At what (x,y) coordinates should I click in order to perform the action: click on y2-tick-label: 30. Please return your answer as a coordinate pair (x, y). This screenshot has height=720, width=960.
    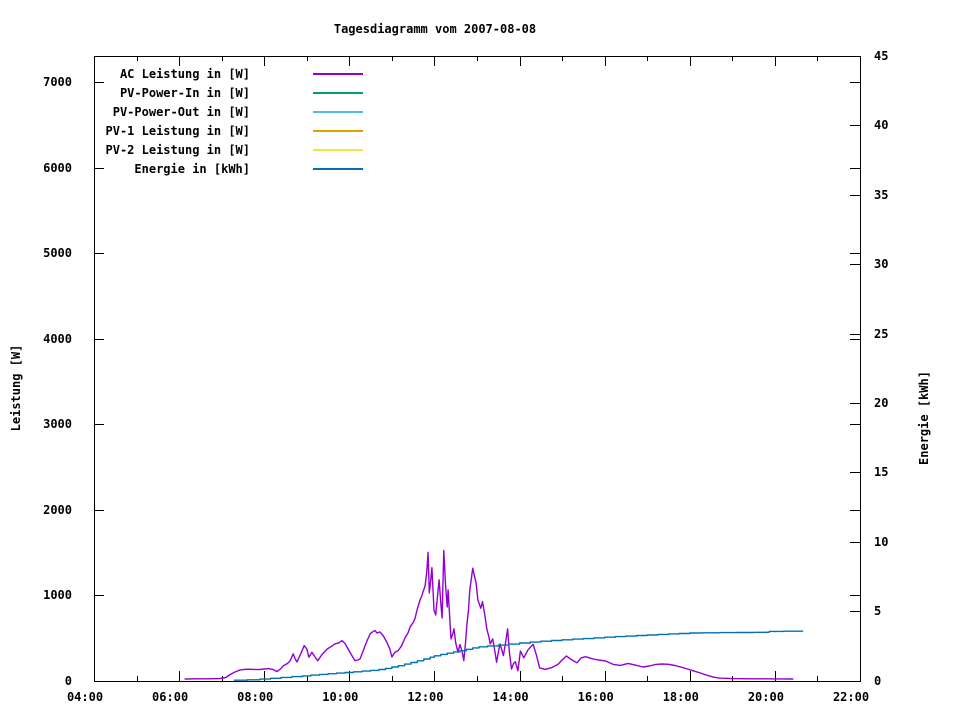
    Looking at the image, I should click on (881, 264).